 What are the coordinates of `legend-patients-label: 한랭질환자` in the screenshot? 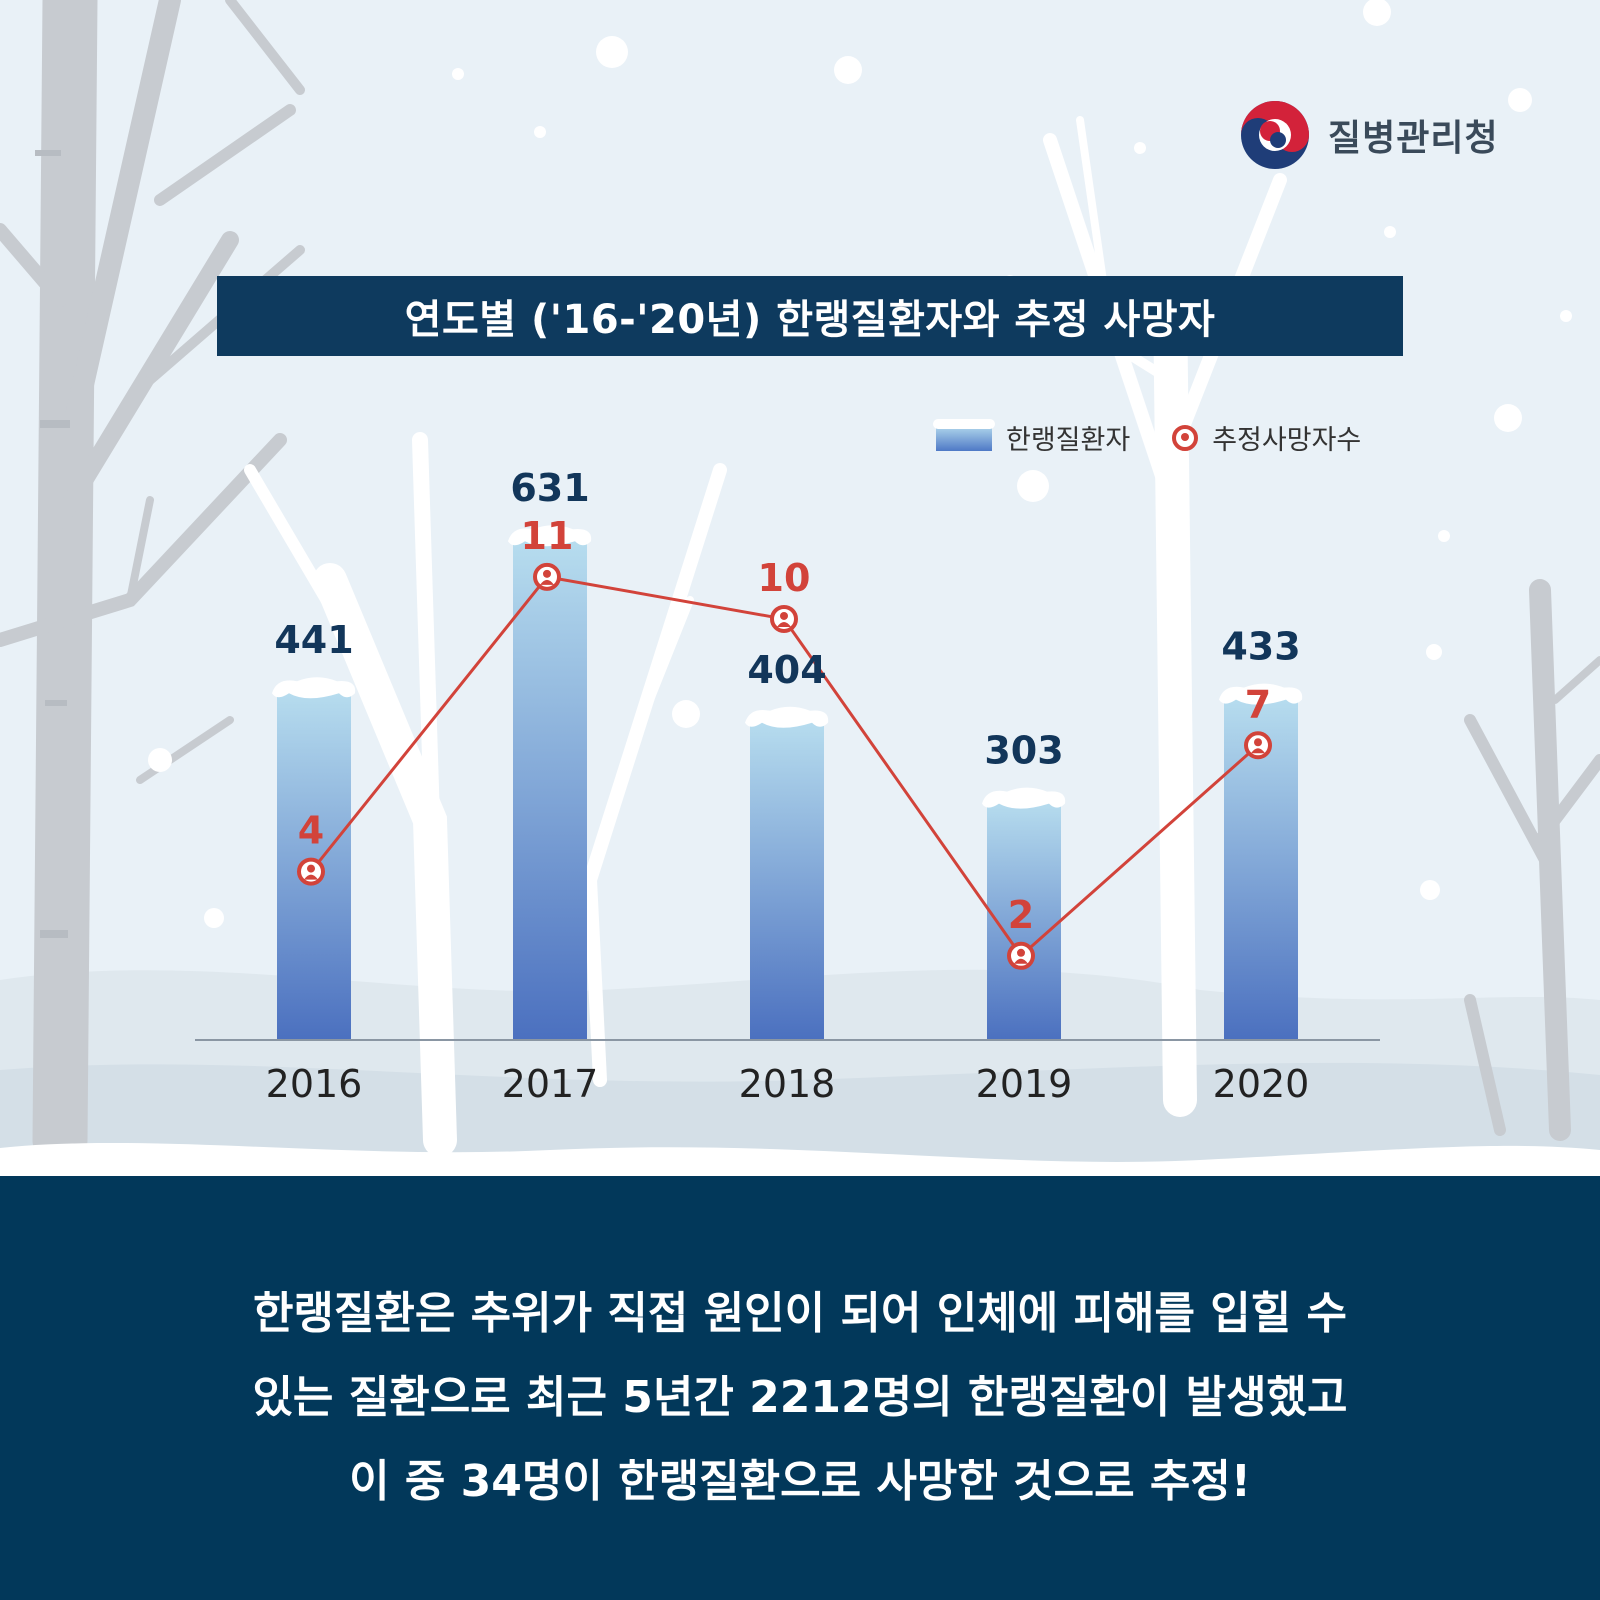 It's located at (1068, 440).